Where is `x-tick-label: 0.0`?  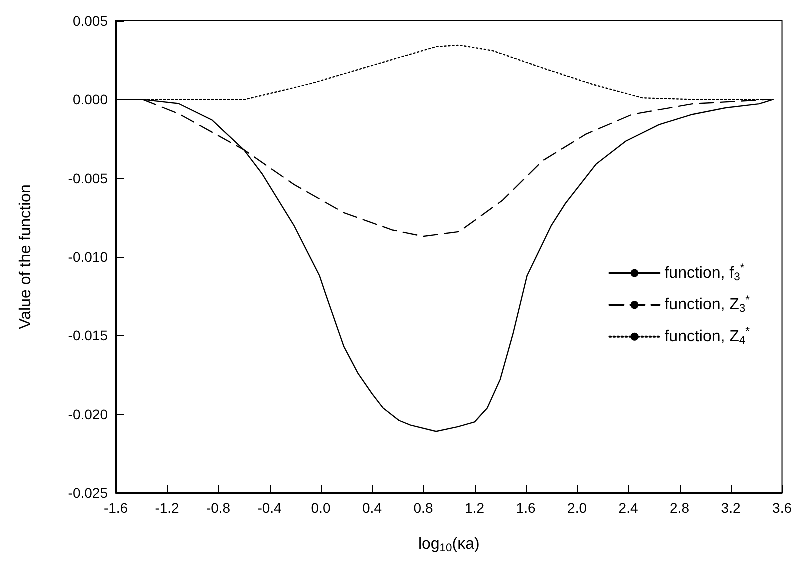
x-tick-label: 0.0 is located at coordinates (321, 508).